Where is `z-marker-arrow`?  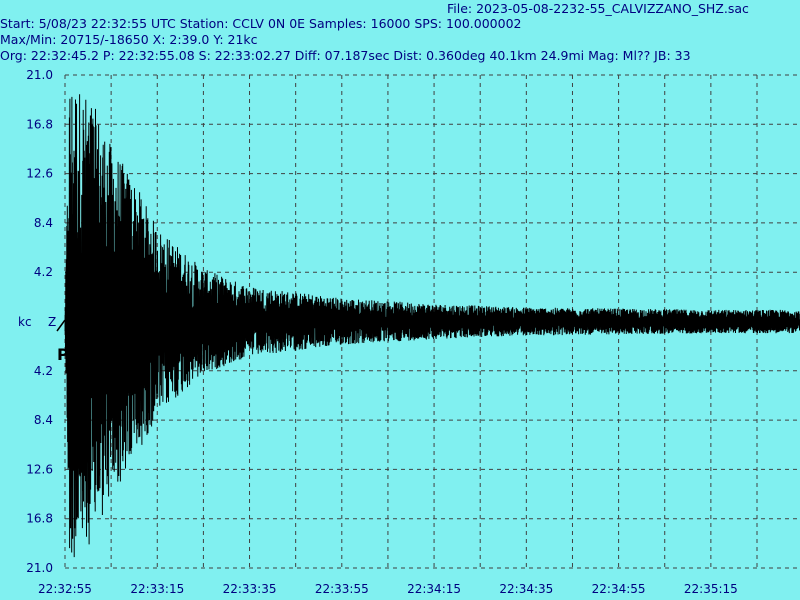
z-marker-arrow is located at coordinates (65, 325).